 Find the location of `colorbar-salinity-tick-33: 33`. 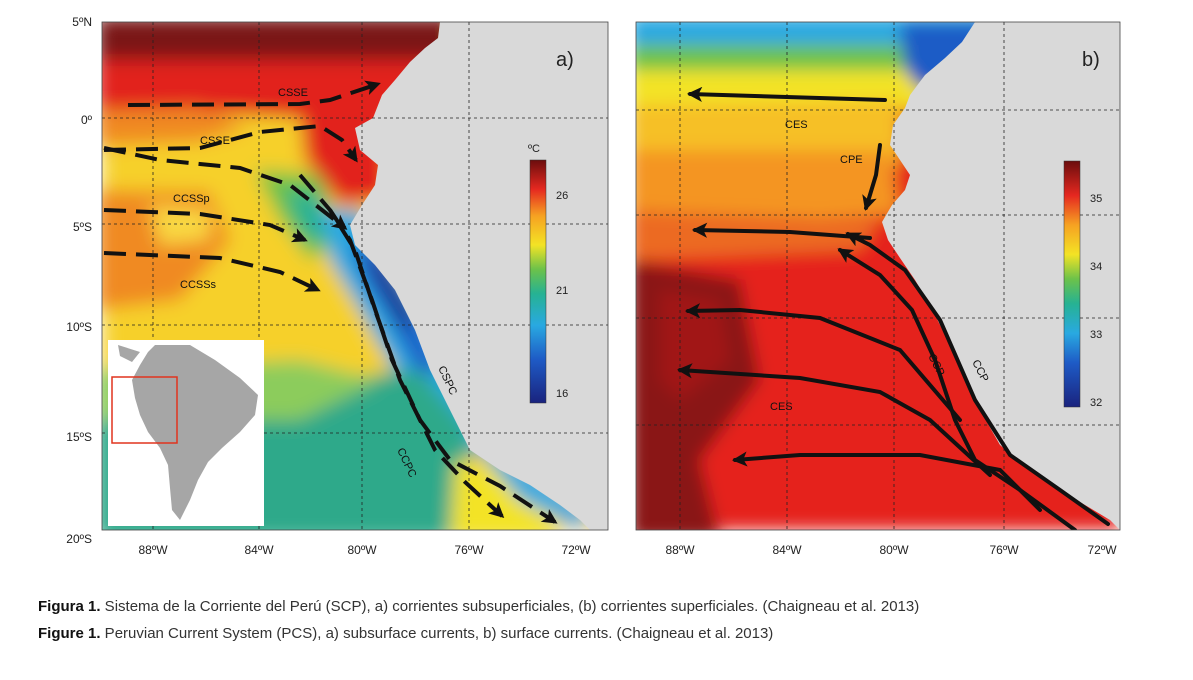

colorbar-salinity-tick-33: 33 is located at coordinates (1096, 335).